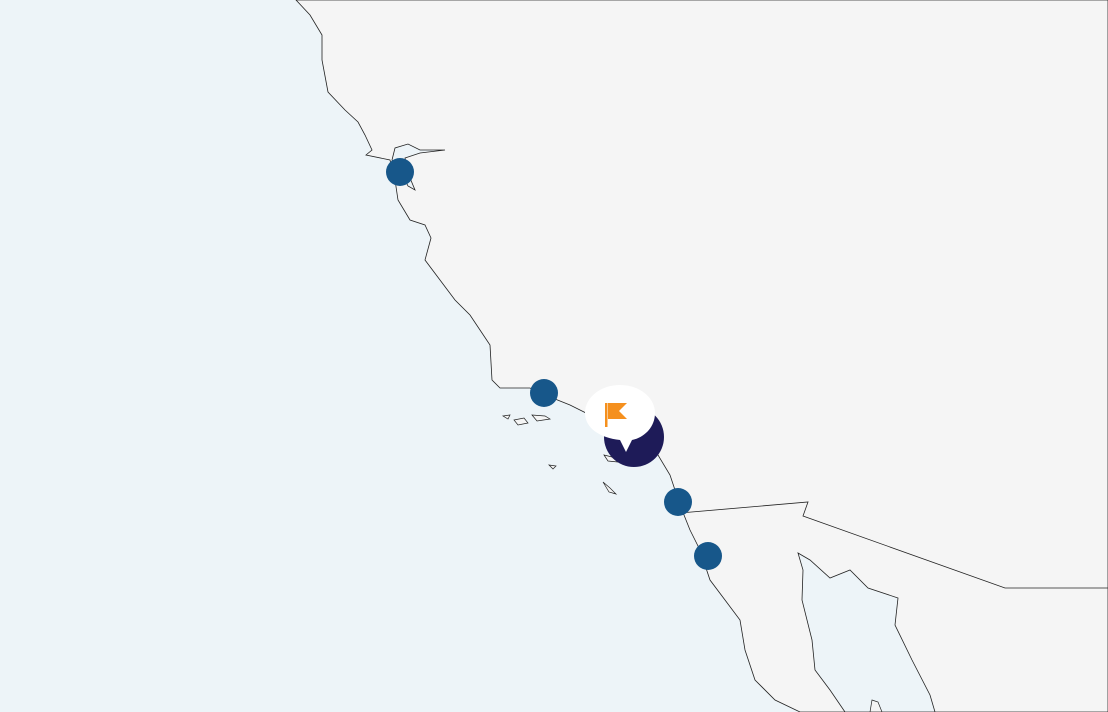 The width and height of the screenshot is (1108, 712). What do you see at coordinates (893, 545) in the screenshot?
I see `border` at bounding box center [893, 545].